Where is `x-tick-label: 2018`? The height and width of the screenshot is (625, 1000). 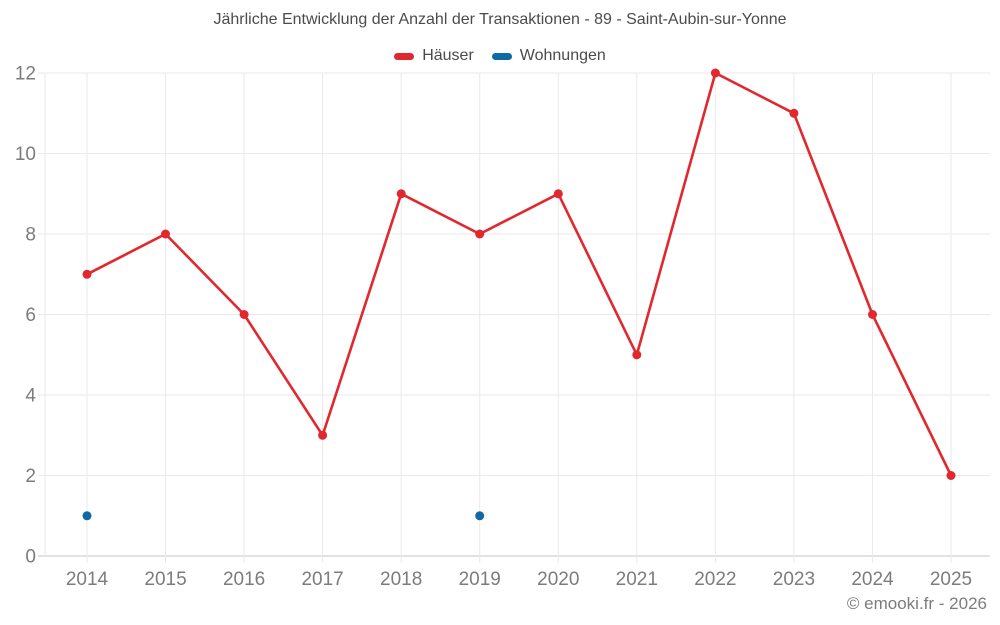
x-tick-label: 2018 is located at coordinates (401, 579).